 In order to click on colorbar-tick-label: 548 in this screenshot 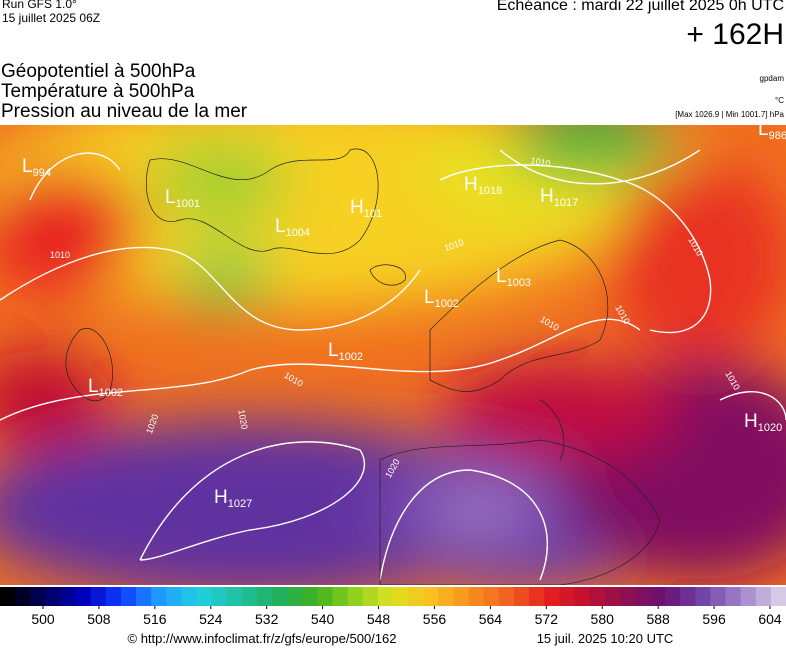, I will do `click(379, 619)`.